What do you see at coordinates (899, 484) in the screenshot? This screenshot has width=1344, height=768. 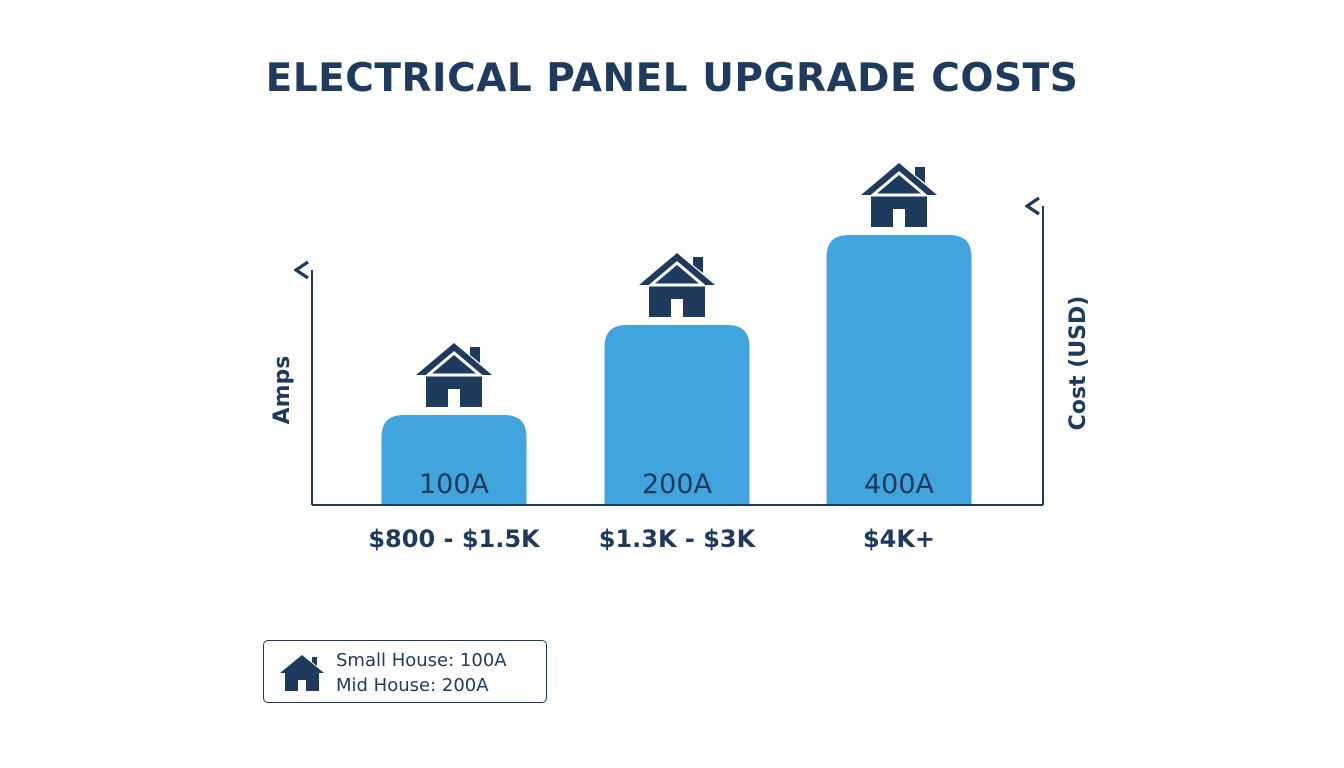 I see `bar-label-3: 400A` at bounding box center [899, 484].